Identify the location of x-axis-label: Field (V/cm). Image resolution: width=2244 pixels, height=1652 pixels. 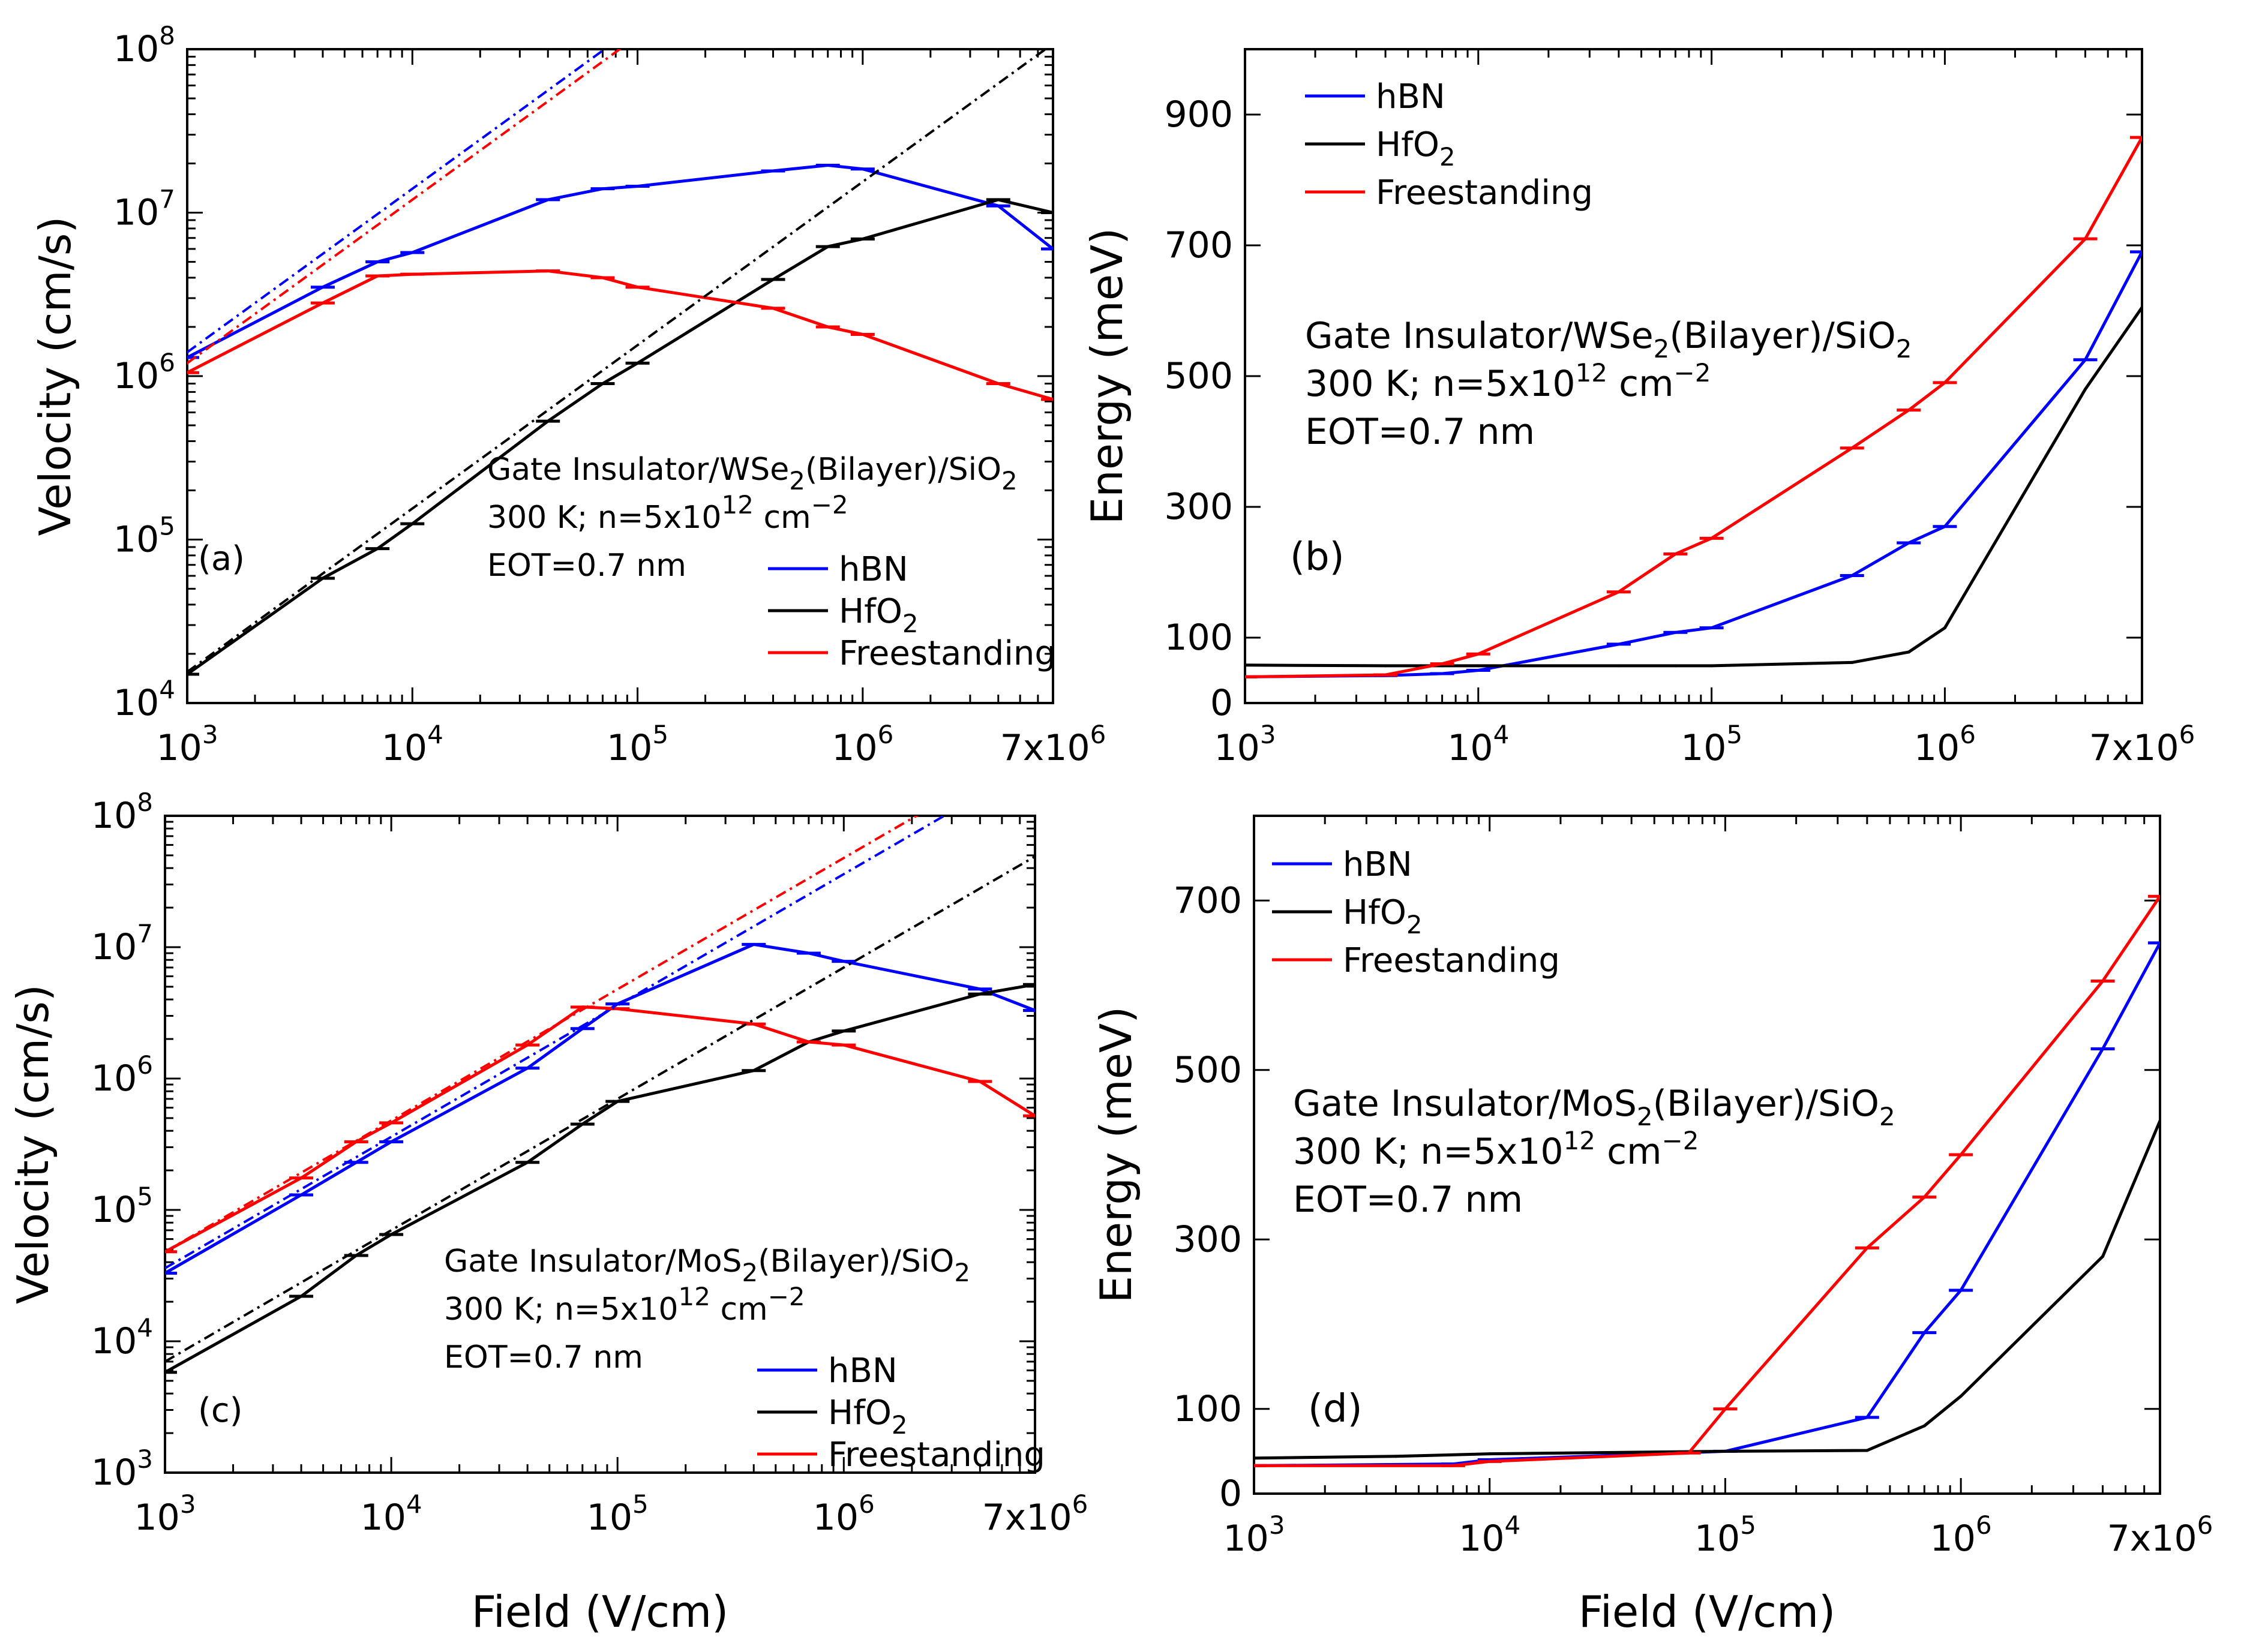
(600, 1612).